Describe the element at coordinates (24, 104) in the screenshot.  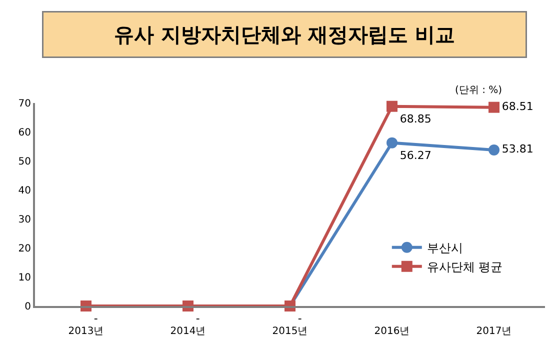
I see `y-tick-label: 70` at that location.